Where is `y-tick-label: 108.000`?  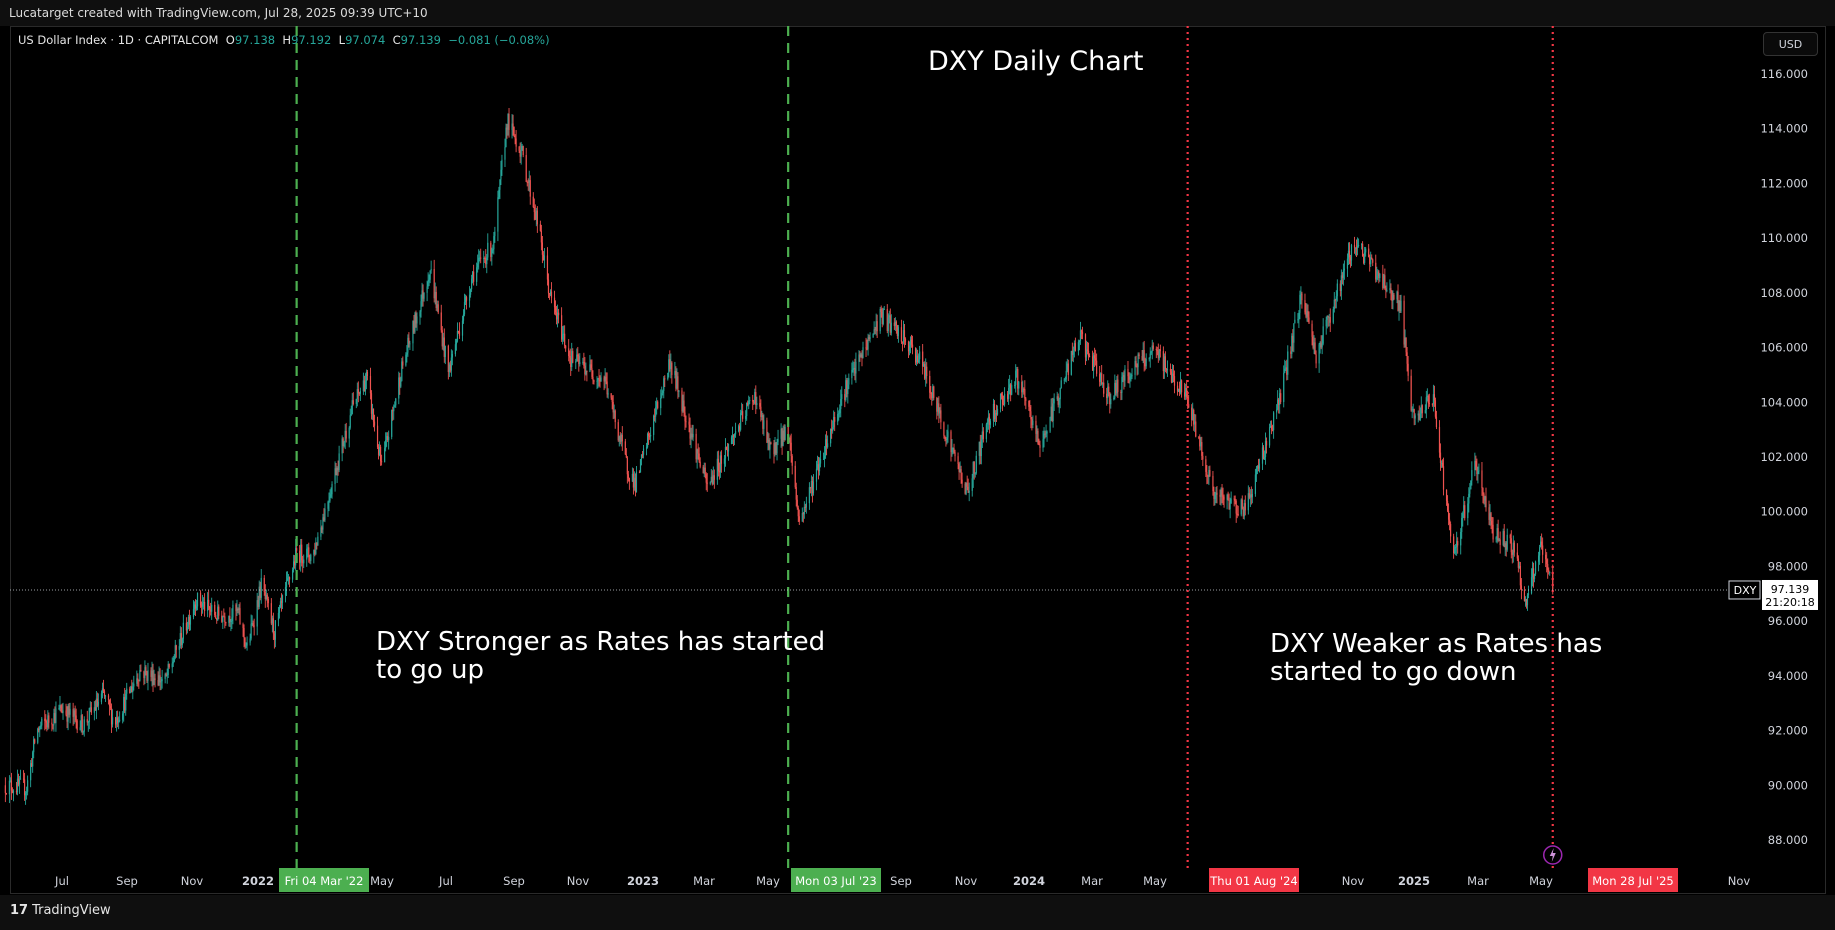
y-tick-label: 108.000 is located at coordinates (1784, 293).